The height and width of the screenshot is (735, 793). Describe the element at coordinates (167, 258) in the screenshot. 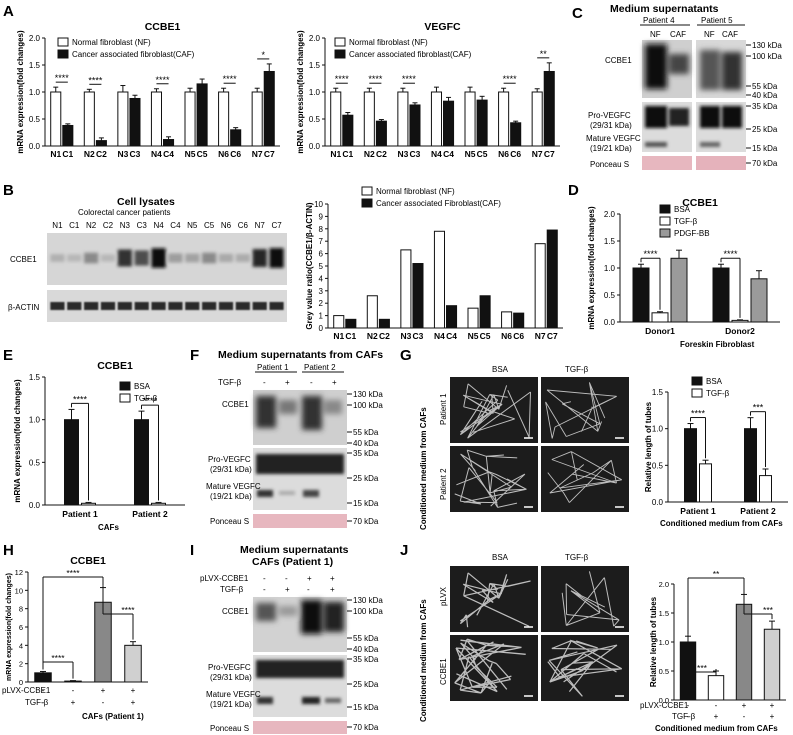

I see `blot-b-ccbe1-bands` at that location.